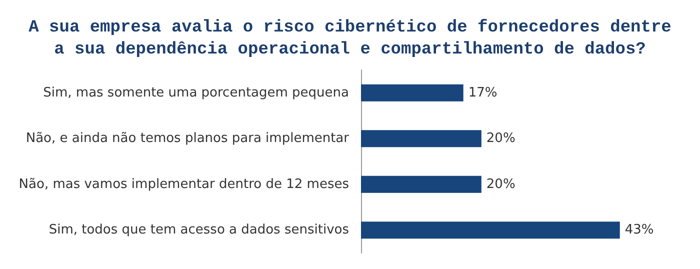  I want to click on data-label: 17%, so click(483, 92).